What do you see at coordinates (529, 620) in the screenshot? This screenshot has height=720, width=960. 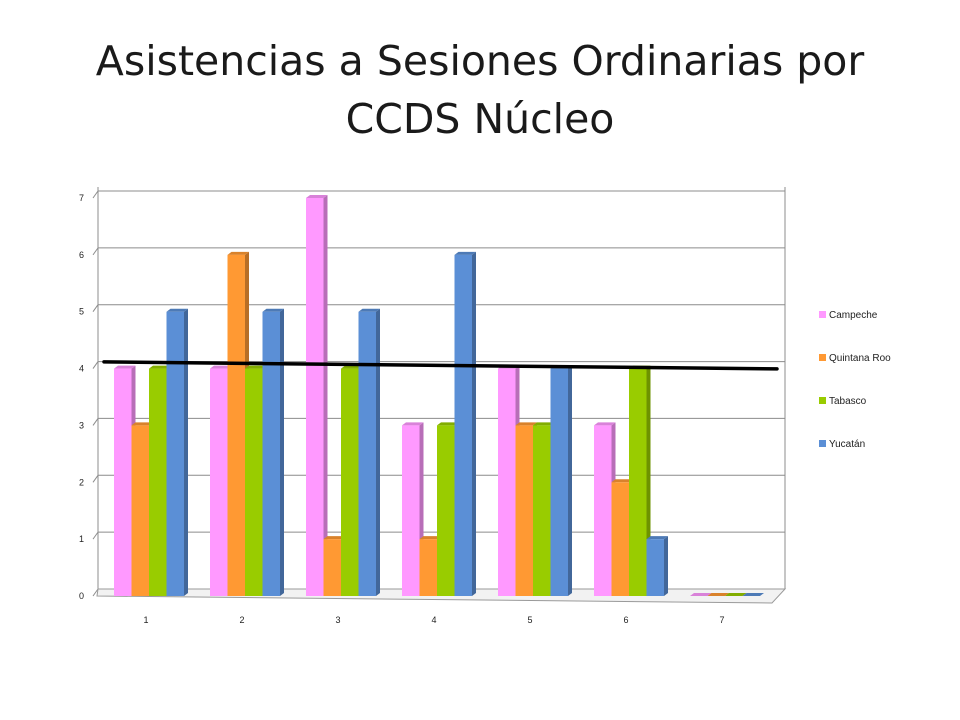 I see `x-tick-label: 5` at bounding box center [529, 620].